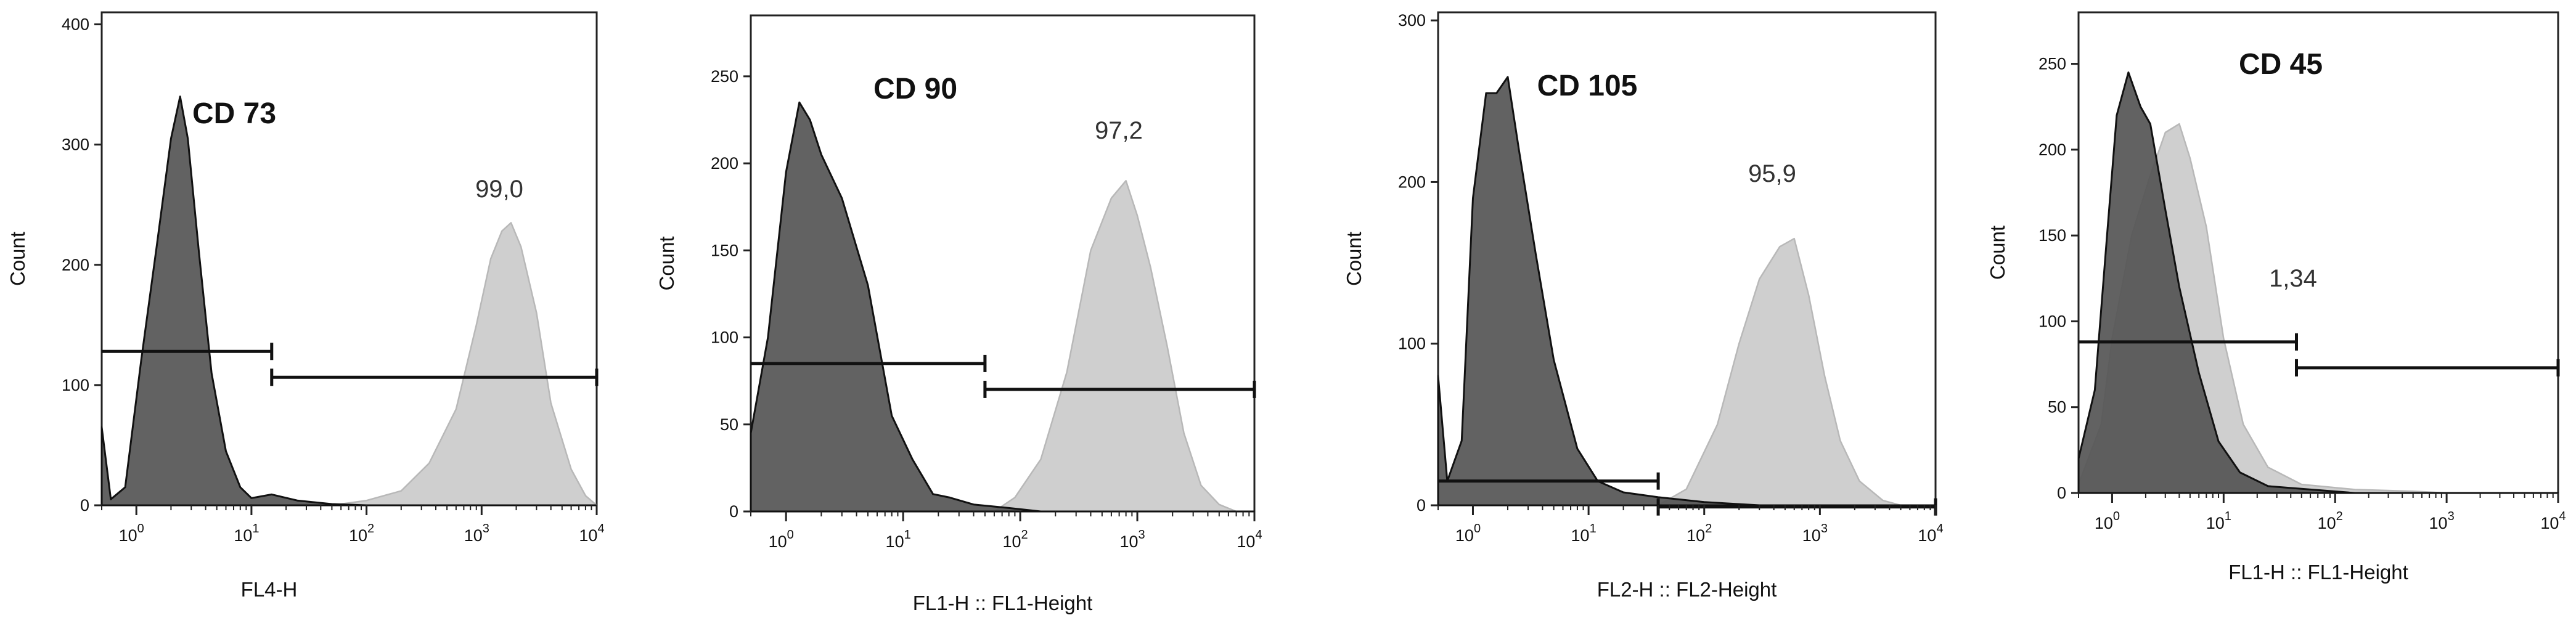 This screenshot has height=623, width=2576. Describe the element at coordinates (75, 24) in the screenshot. I see `y-tick-label: 400` at that location.